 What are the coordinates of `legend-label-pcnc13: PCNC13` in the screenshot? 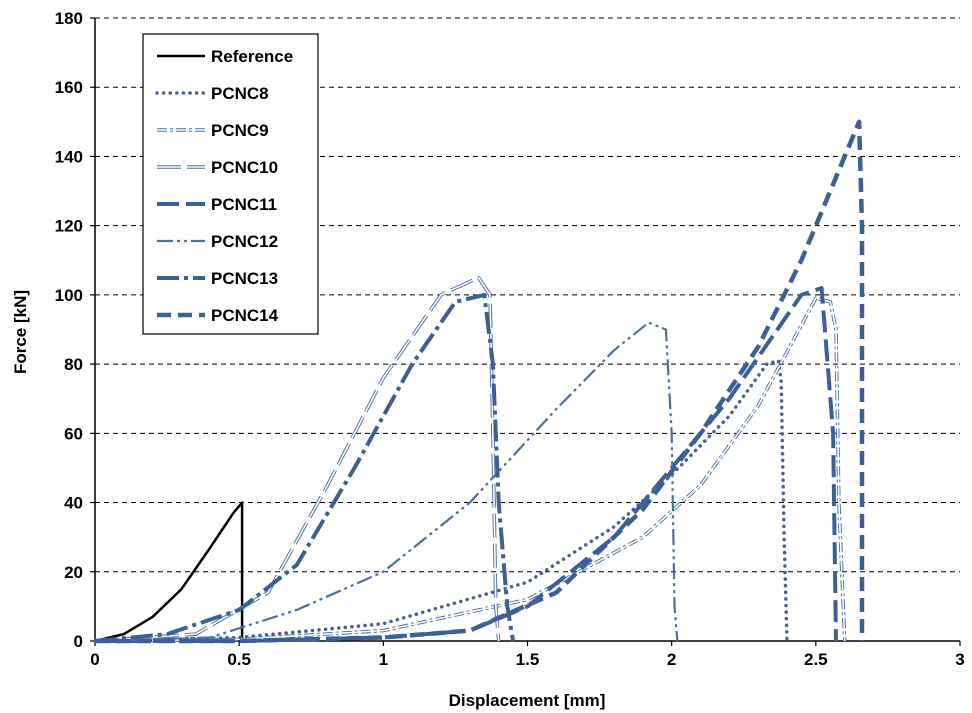 It's located at (244, 278).